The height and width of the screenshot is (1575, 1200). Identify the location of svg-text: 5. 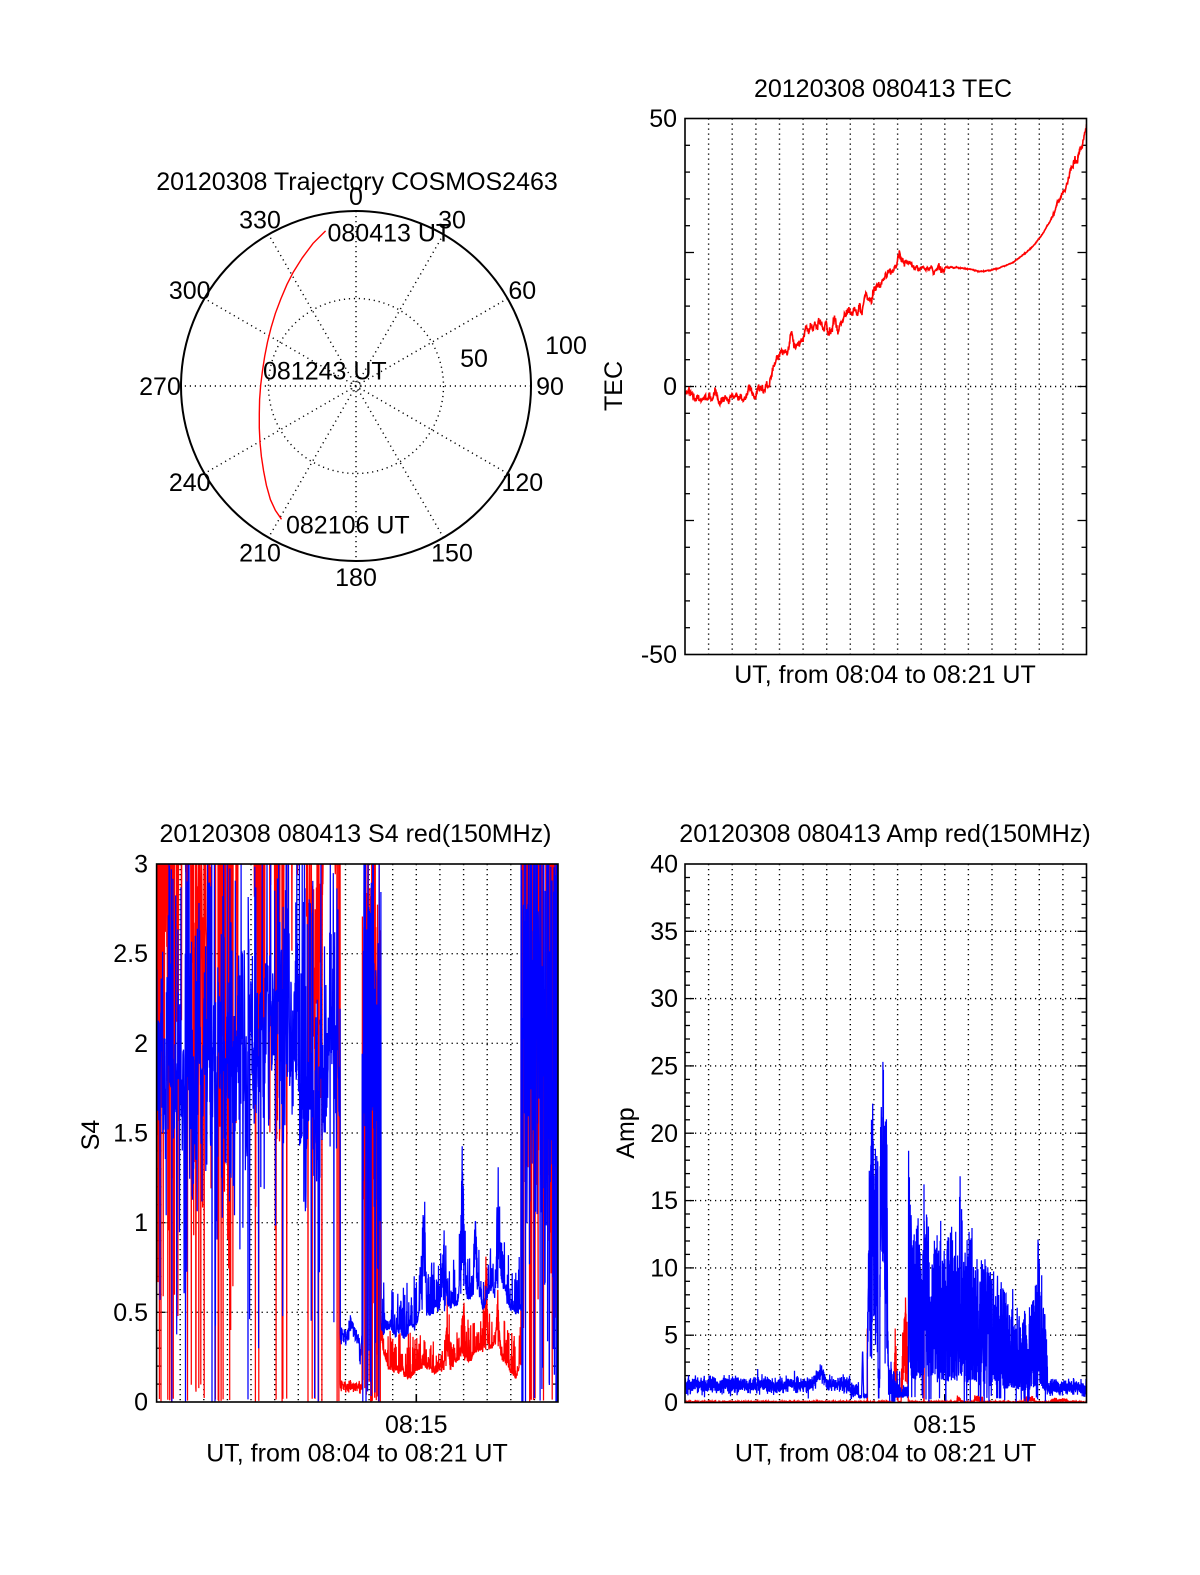
(671, 1336).